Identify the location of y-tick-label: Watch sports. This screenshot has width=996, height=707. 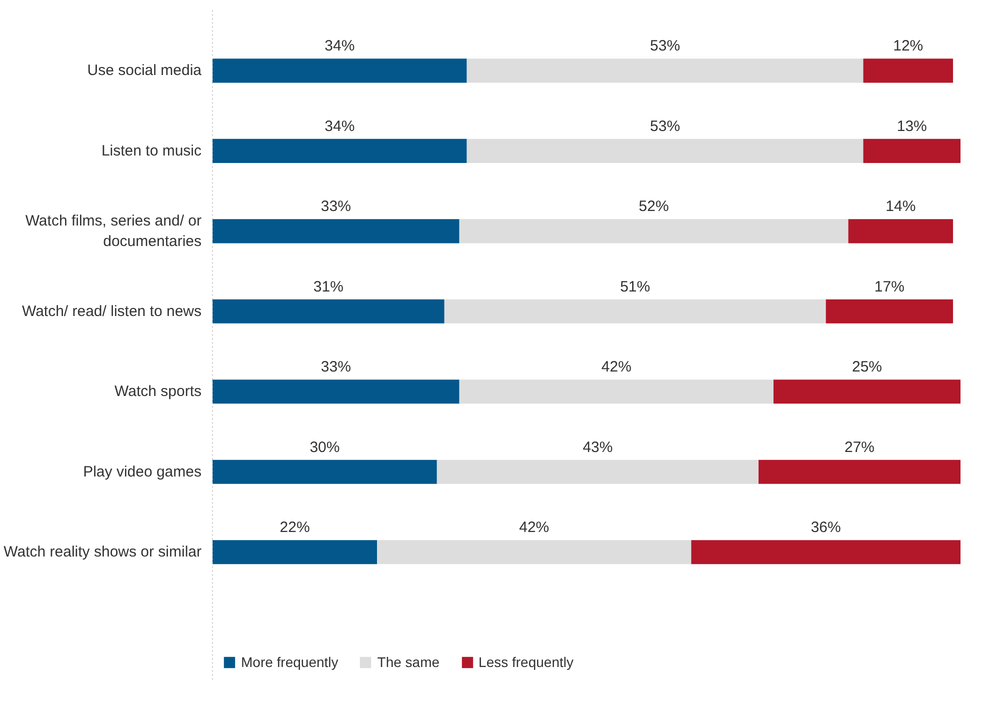
(158, 391).